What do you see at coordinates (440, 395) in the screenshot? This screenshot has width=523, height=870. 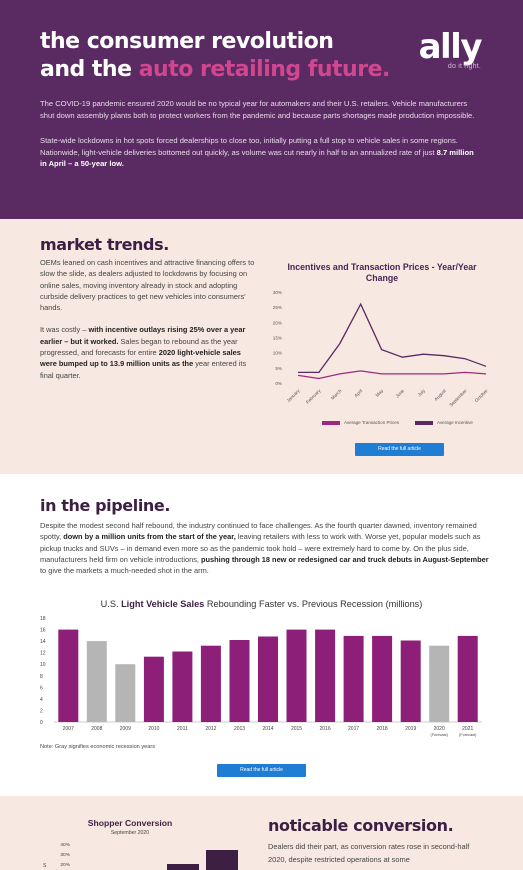 I see `x-tick-label: August` at bounding box center [440, 395].